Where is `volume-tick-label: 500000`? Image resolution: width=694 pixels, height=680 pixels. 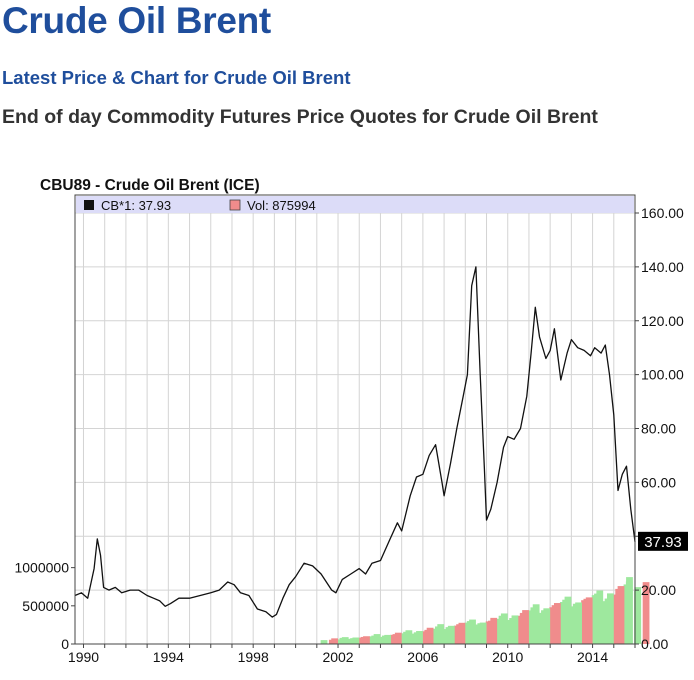
volume-tick-label: 500000 is located at coordinates (45, 606).